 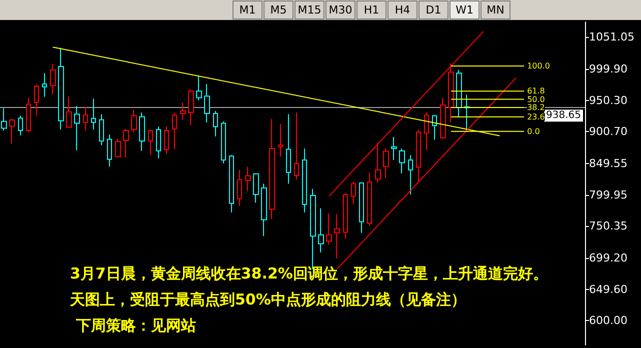 I want to click on series-label: 100.0, so click(x=538, y=65).